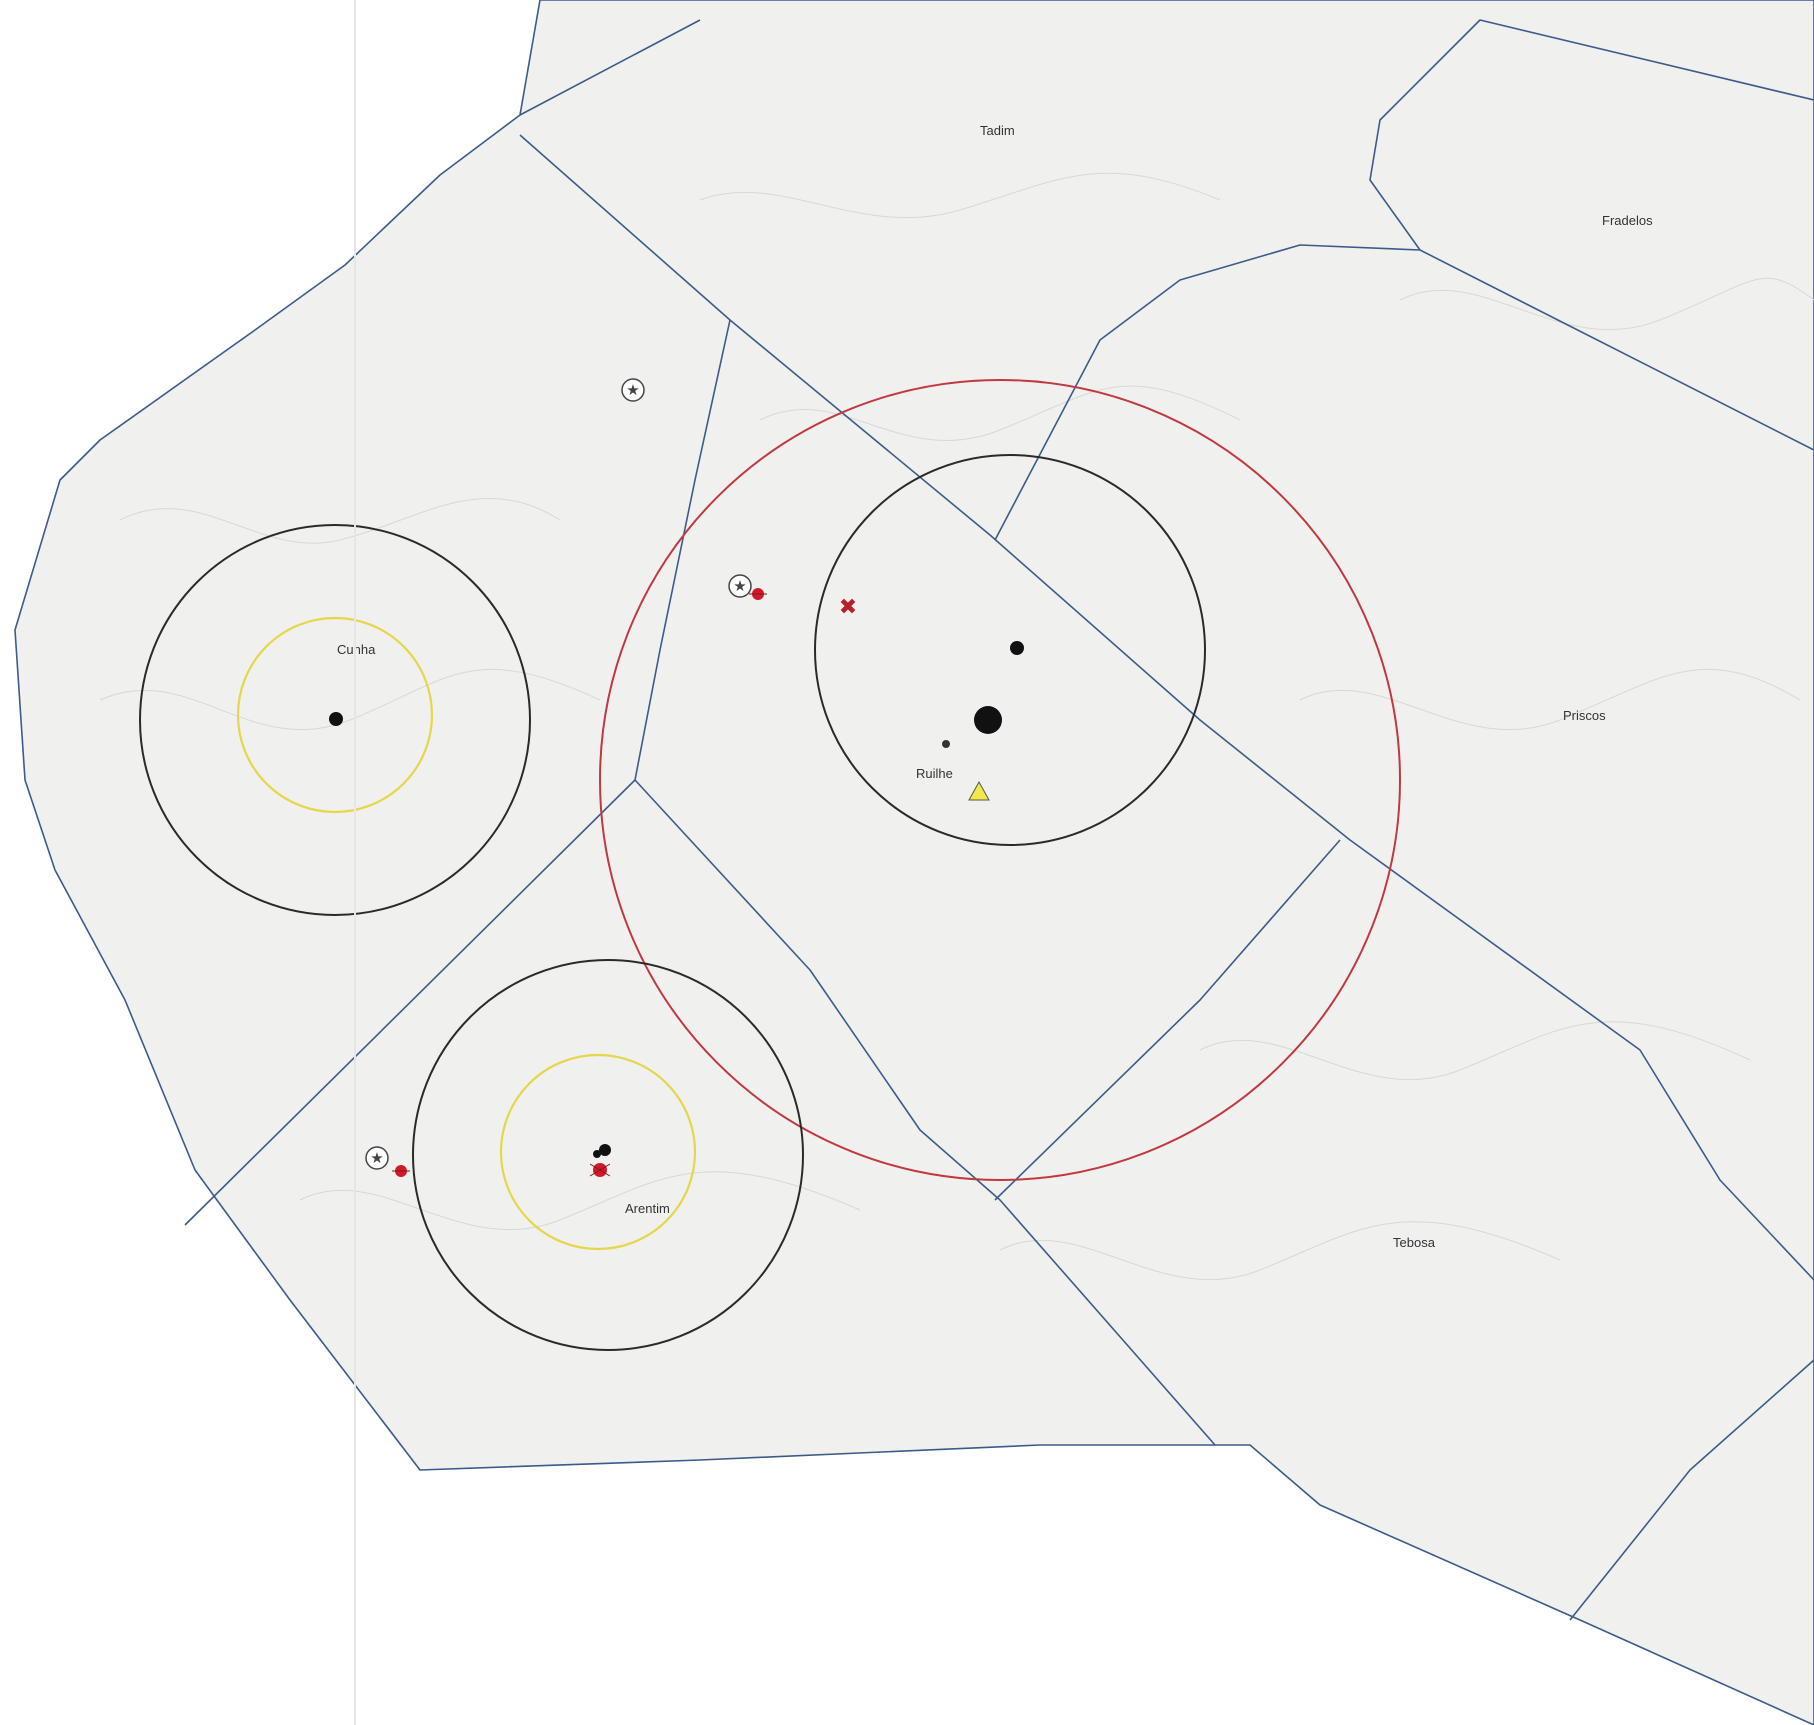 The image size is (1814, 1725). I want to click on inner-ring-cunha, so click(335, 715).